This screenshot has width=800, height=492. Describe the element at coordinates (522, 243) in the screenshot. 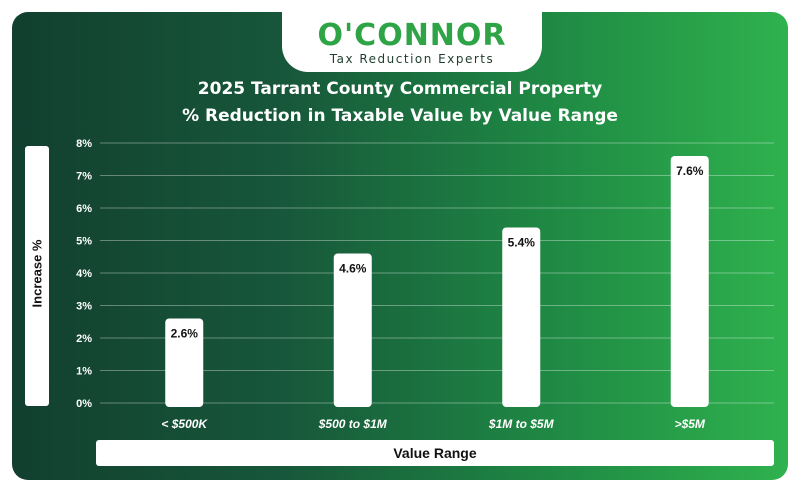

I see `bar-data-label: 5.4%` at that location.